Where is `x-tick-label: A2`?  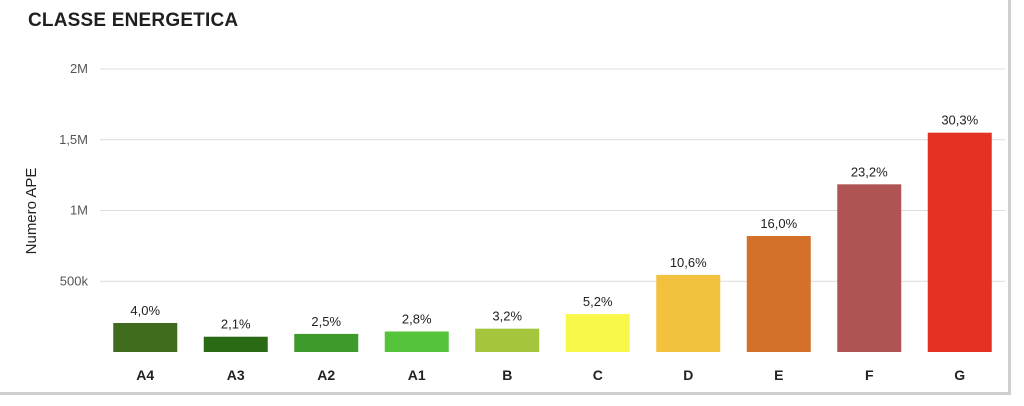 x-tick-label: A2 is located at coordinates (326, 375).